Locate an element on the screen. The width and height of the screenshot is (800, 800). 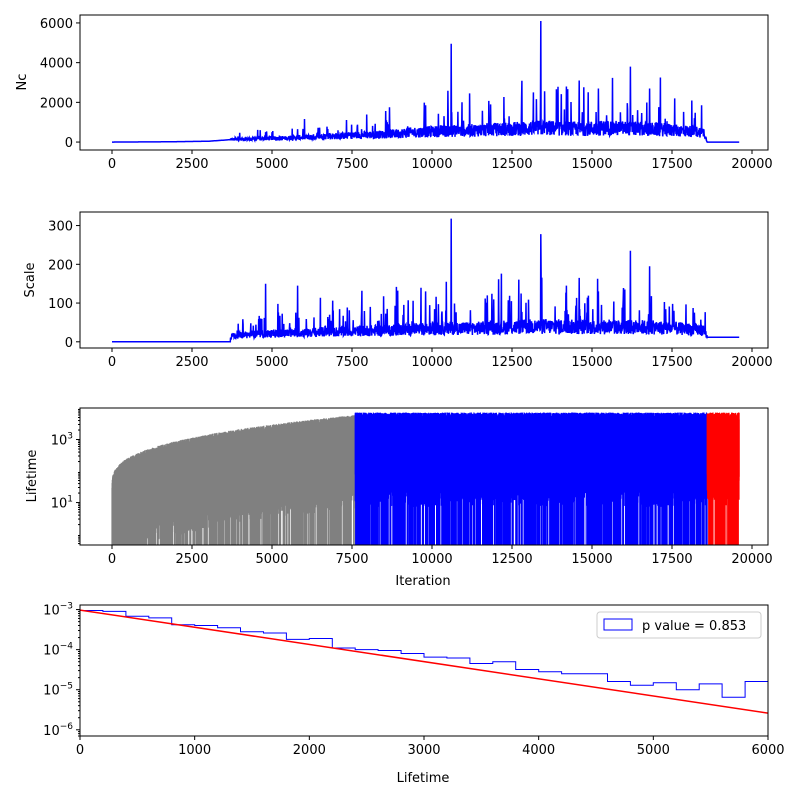
scale-series is located at coordinates (426, 280).